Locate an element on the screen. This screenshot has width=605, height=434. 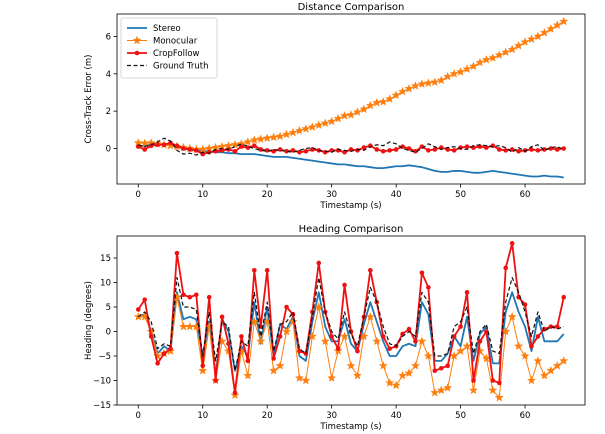
legend-marker is located at coordinates (137, 53).